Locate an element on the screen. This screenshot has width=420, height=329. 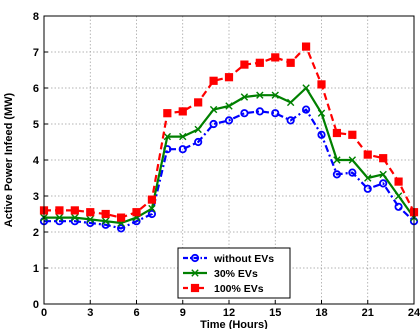
x-tick-label: 12 is located at coordinates (229, 313).